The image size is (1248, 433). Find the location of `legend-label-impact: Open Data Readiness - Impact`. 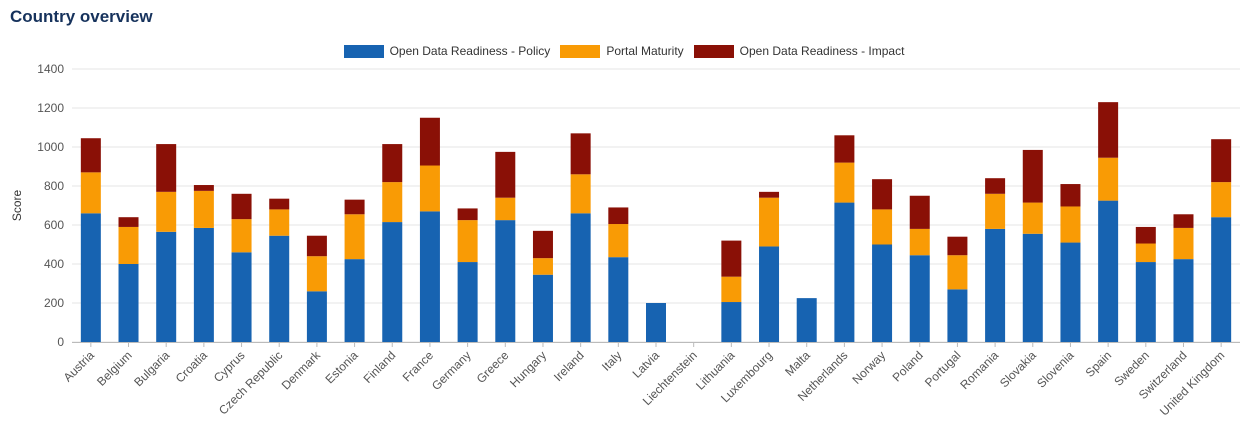

legend-label-impact: Open Data Readiness - Impact is located at coordinates (822, 51).